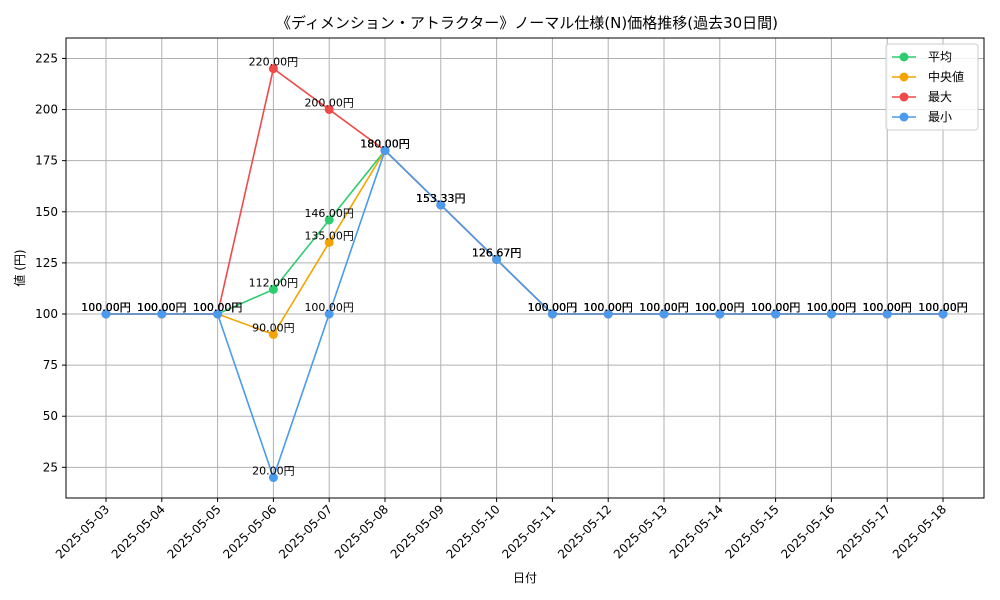  Describe the element at coordinates (82, 531) in the screenshot. I see `x-tick-label: 2025-05-03` at that location.